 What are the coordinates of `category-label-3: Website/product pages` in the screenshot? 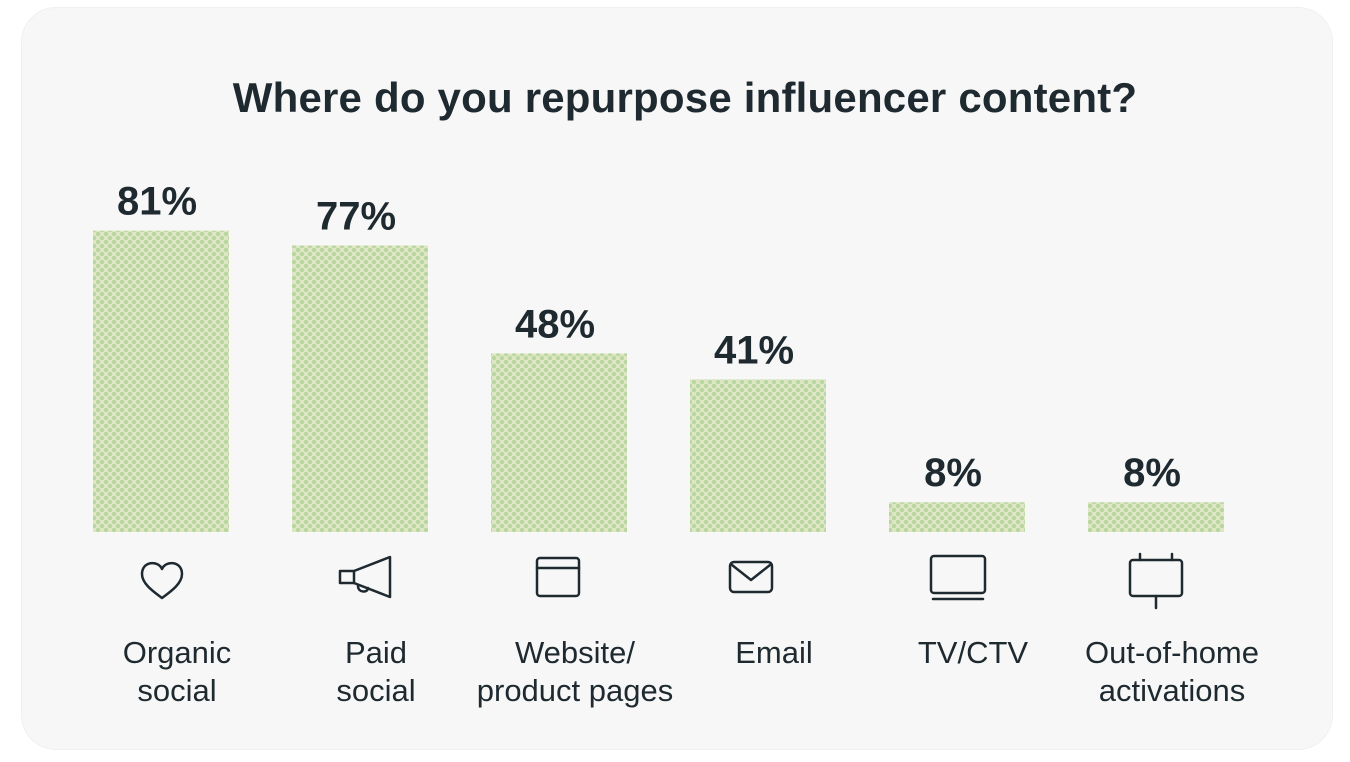 It's located at (575, 672).